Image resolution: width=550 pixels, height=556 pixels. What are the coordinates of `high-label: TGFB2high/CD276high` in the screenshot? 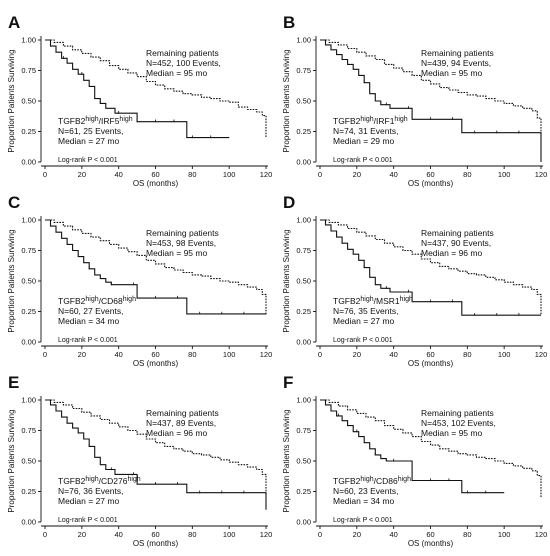 It's located at (99, 481).